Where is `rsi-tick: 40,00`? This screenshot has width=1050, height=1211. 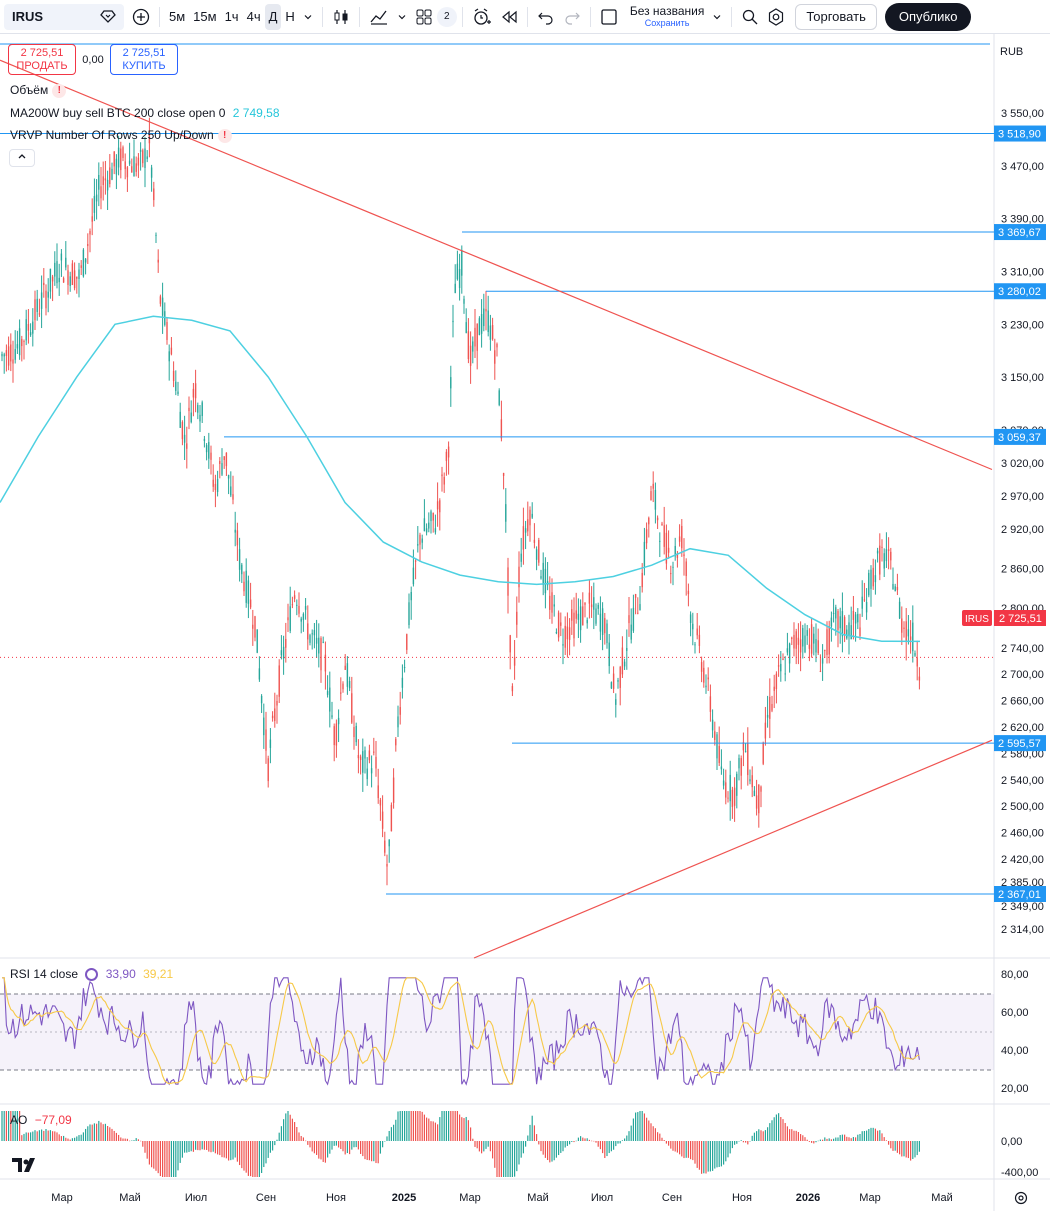 rsi-tick: 40,00 is located at coordinates (1015, 1051).